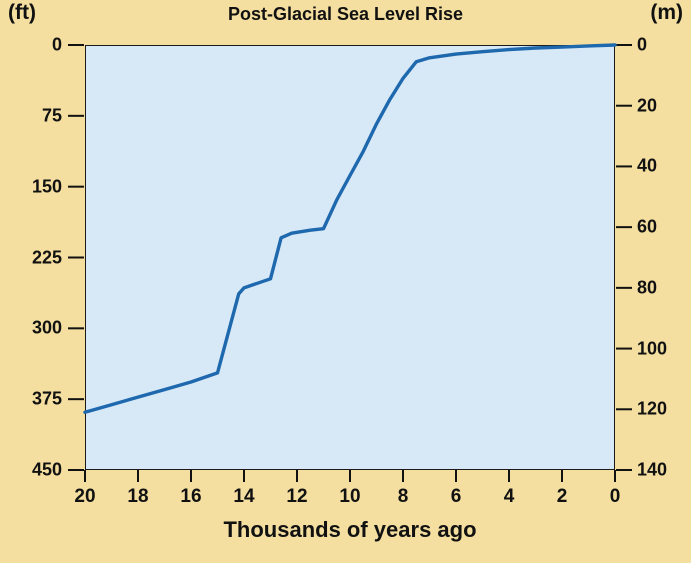 The height and width of the screenshot is (563, 691). What do you see at coordinates (22, 12) in the screenshot?
I see `left-axis-unit: (ft)` at bounding box center [22, 12].